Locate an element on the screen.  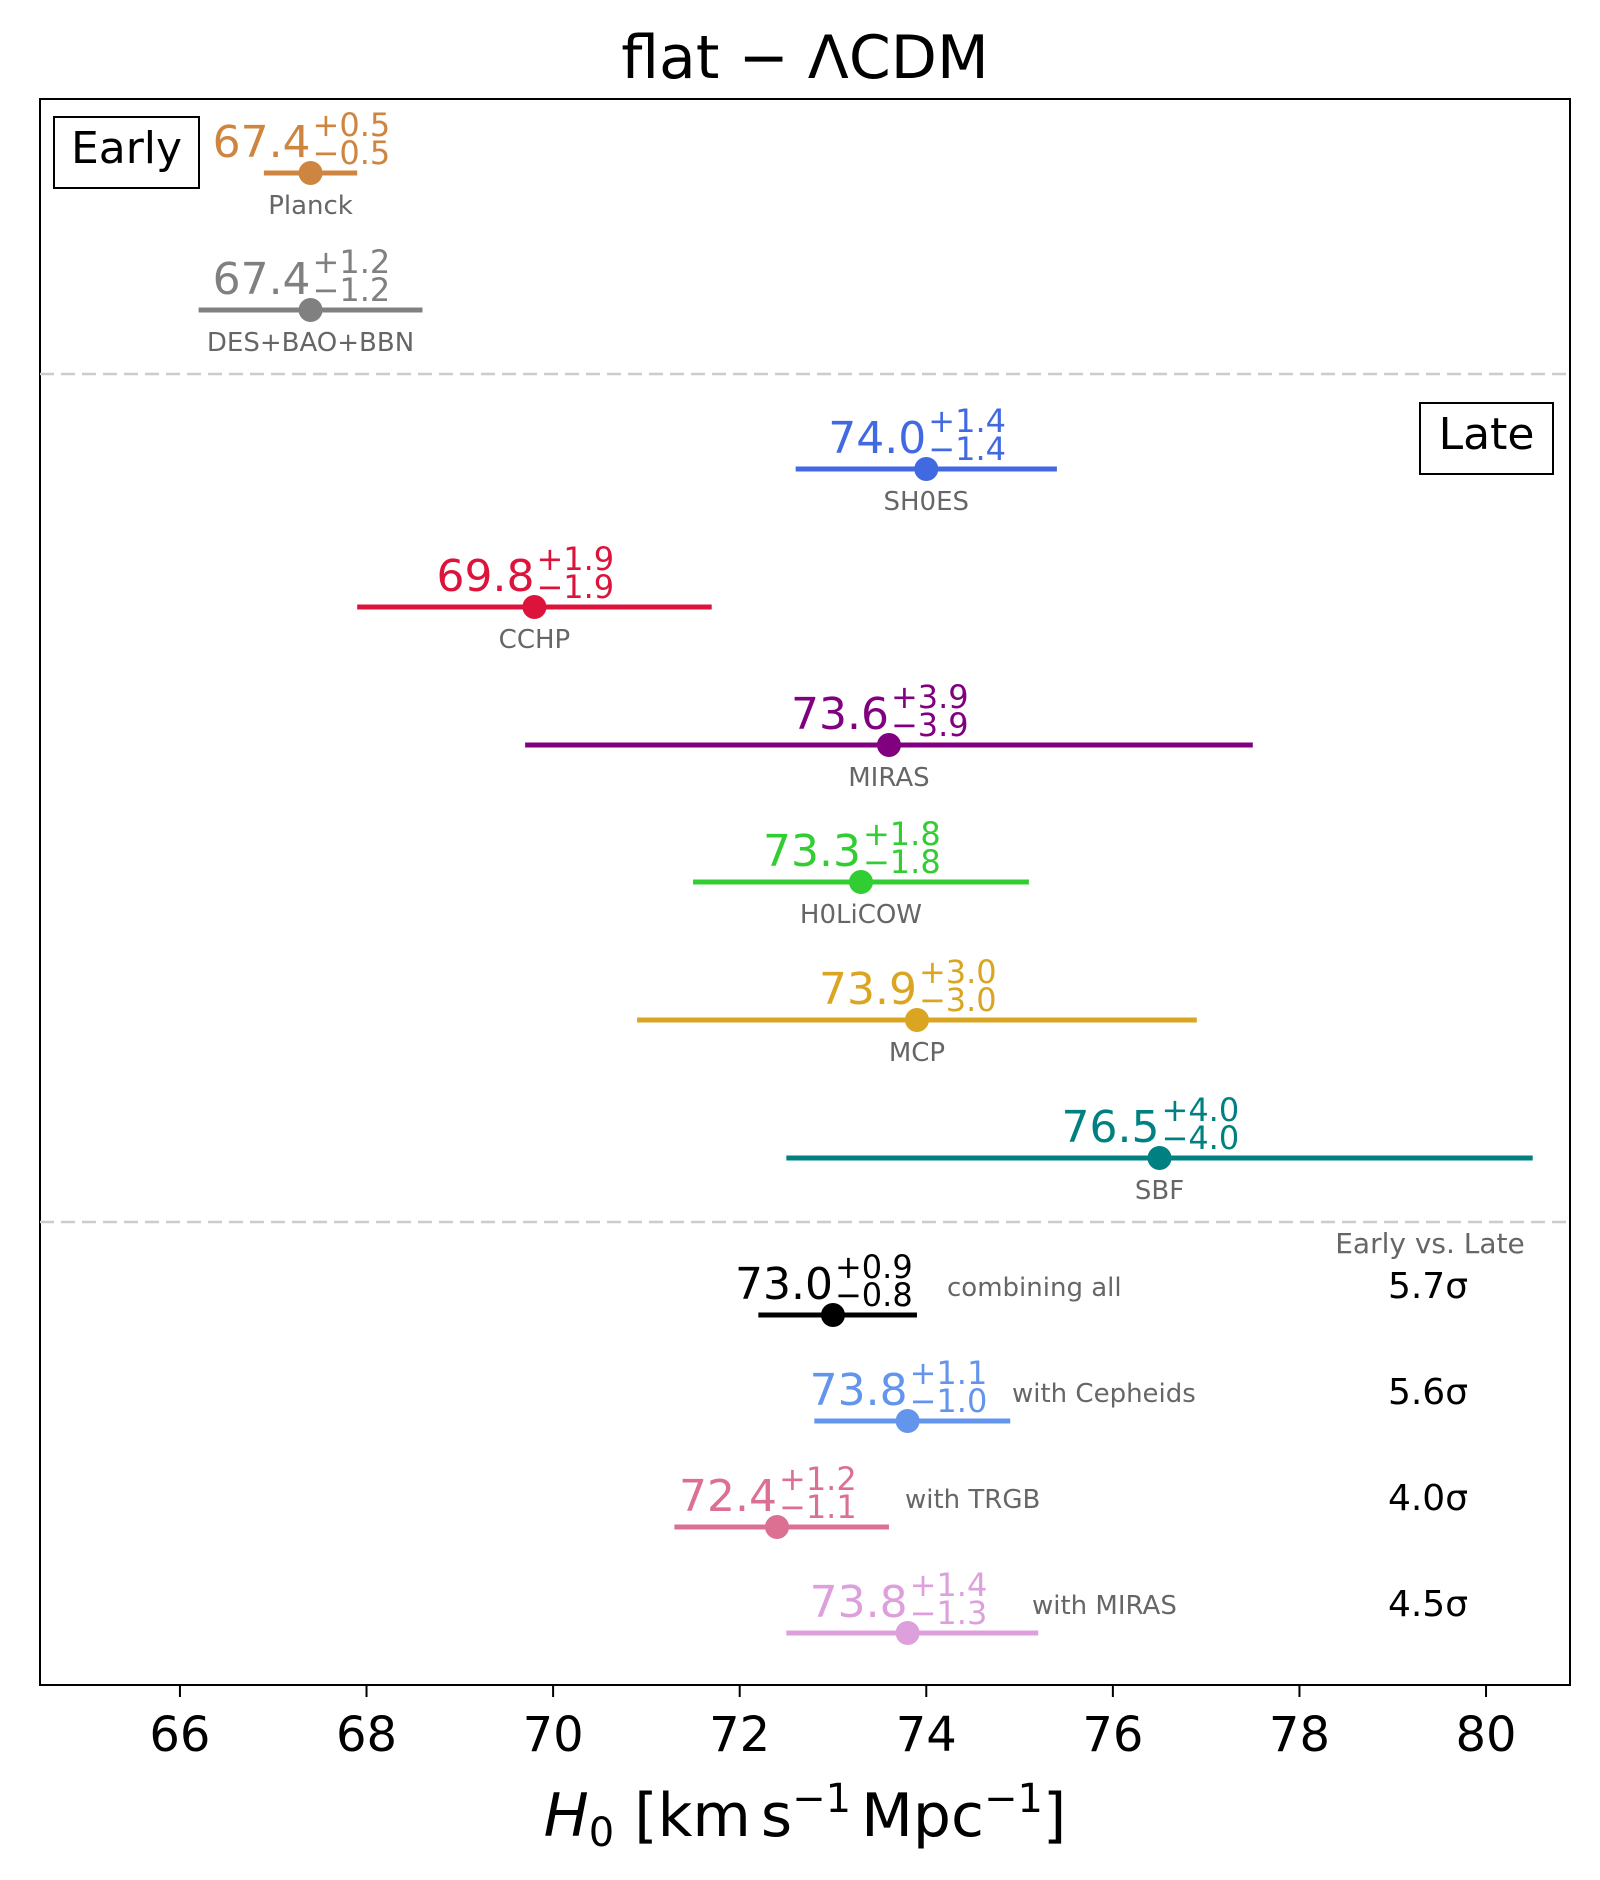
sigma-label-with-miras: 4.5σ is located at coordinates (1428, 1604).